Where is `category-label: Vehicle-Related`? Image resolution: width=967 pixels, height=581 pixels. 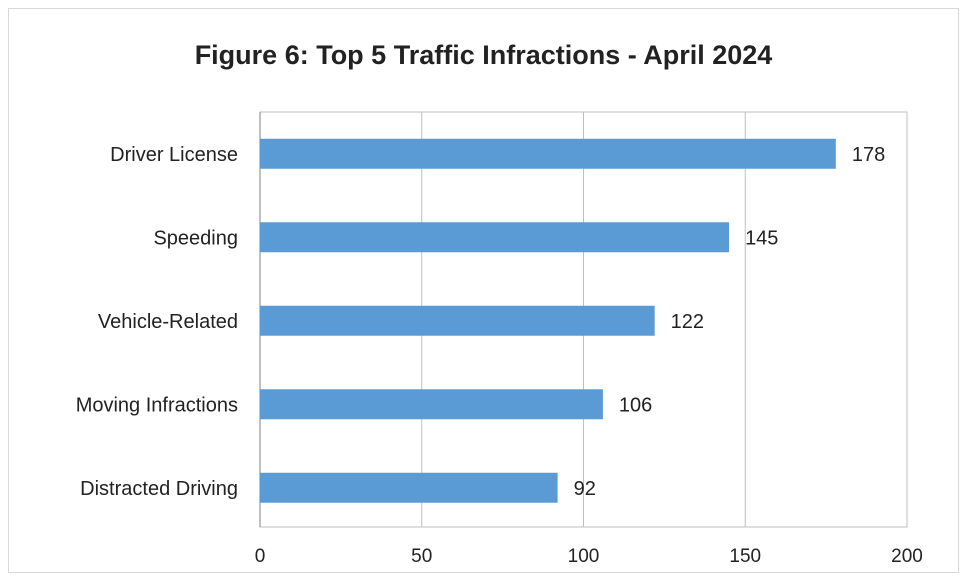 category-label: Vehicle-Related is located at coordinates (168, 322).